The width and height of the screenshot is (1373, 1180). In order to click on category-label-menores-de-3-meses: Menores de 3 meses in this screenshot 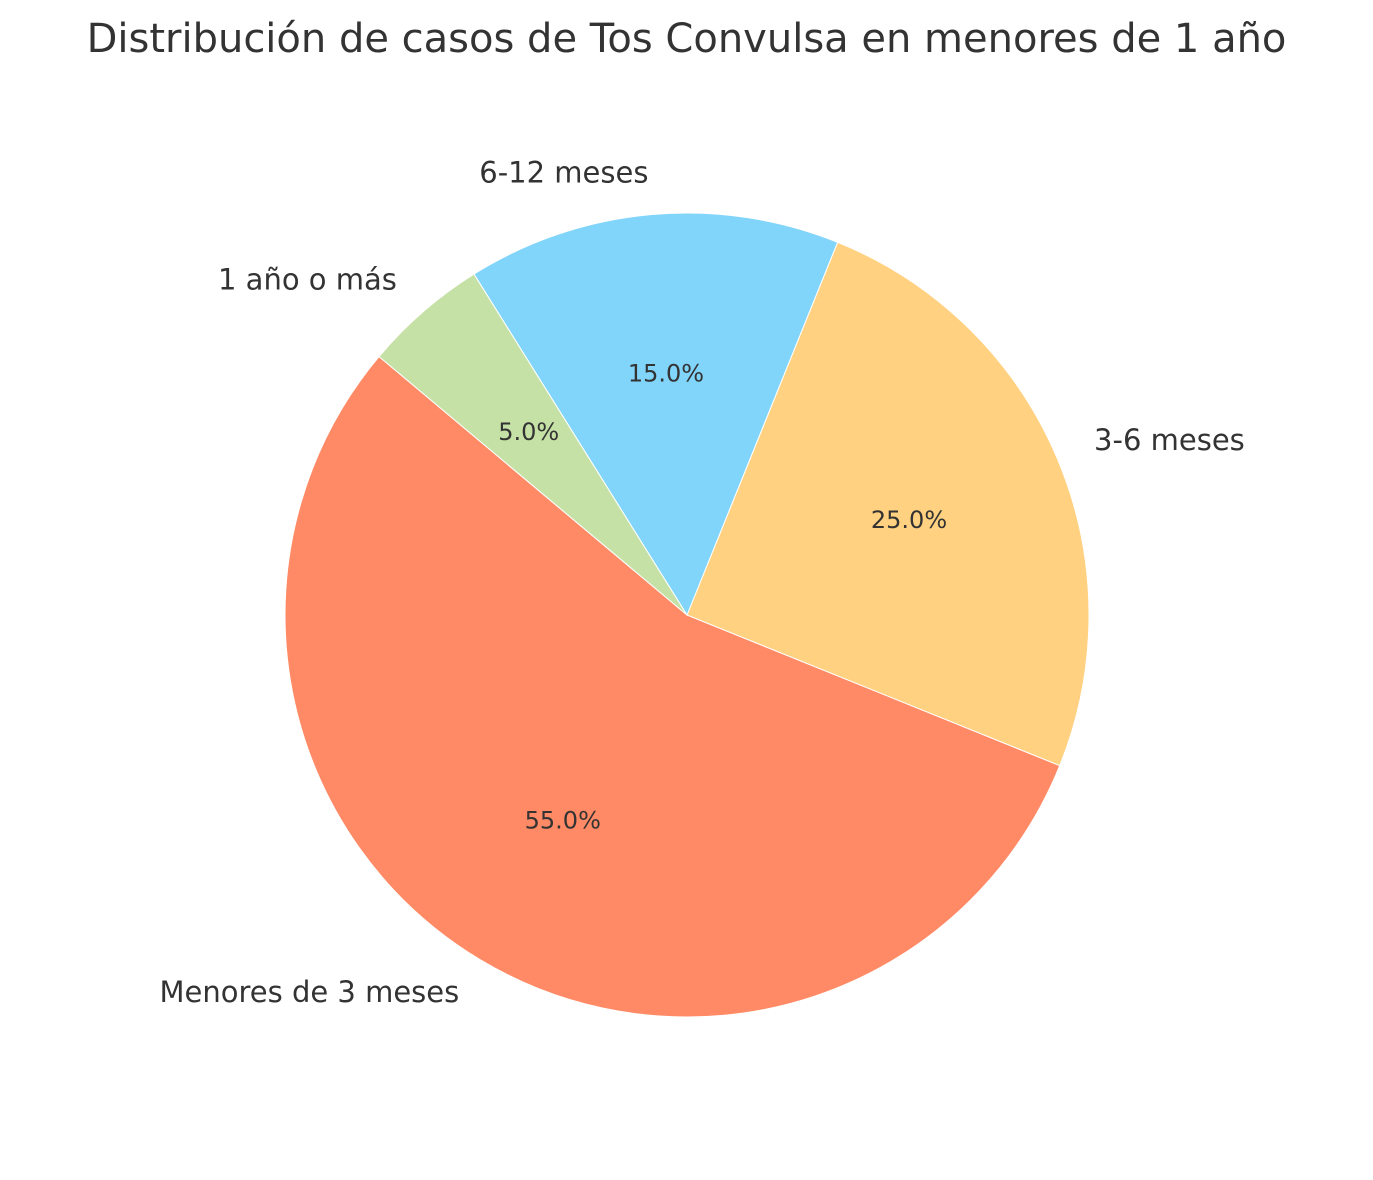, I will do `click(310, 992)`.